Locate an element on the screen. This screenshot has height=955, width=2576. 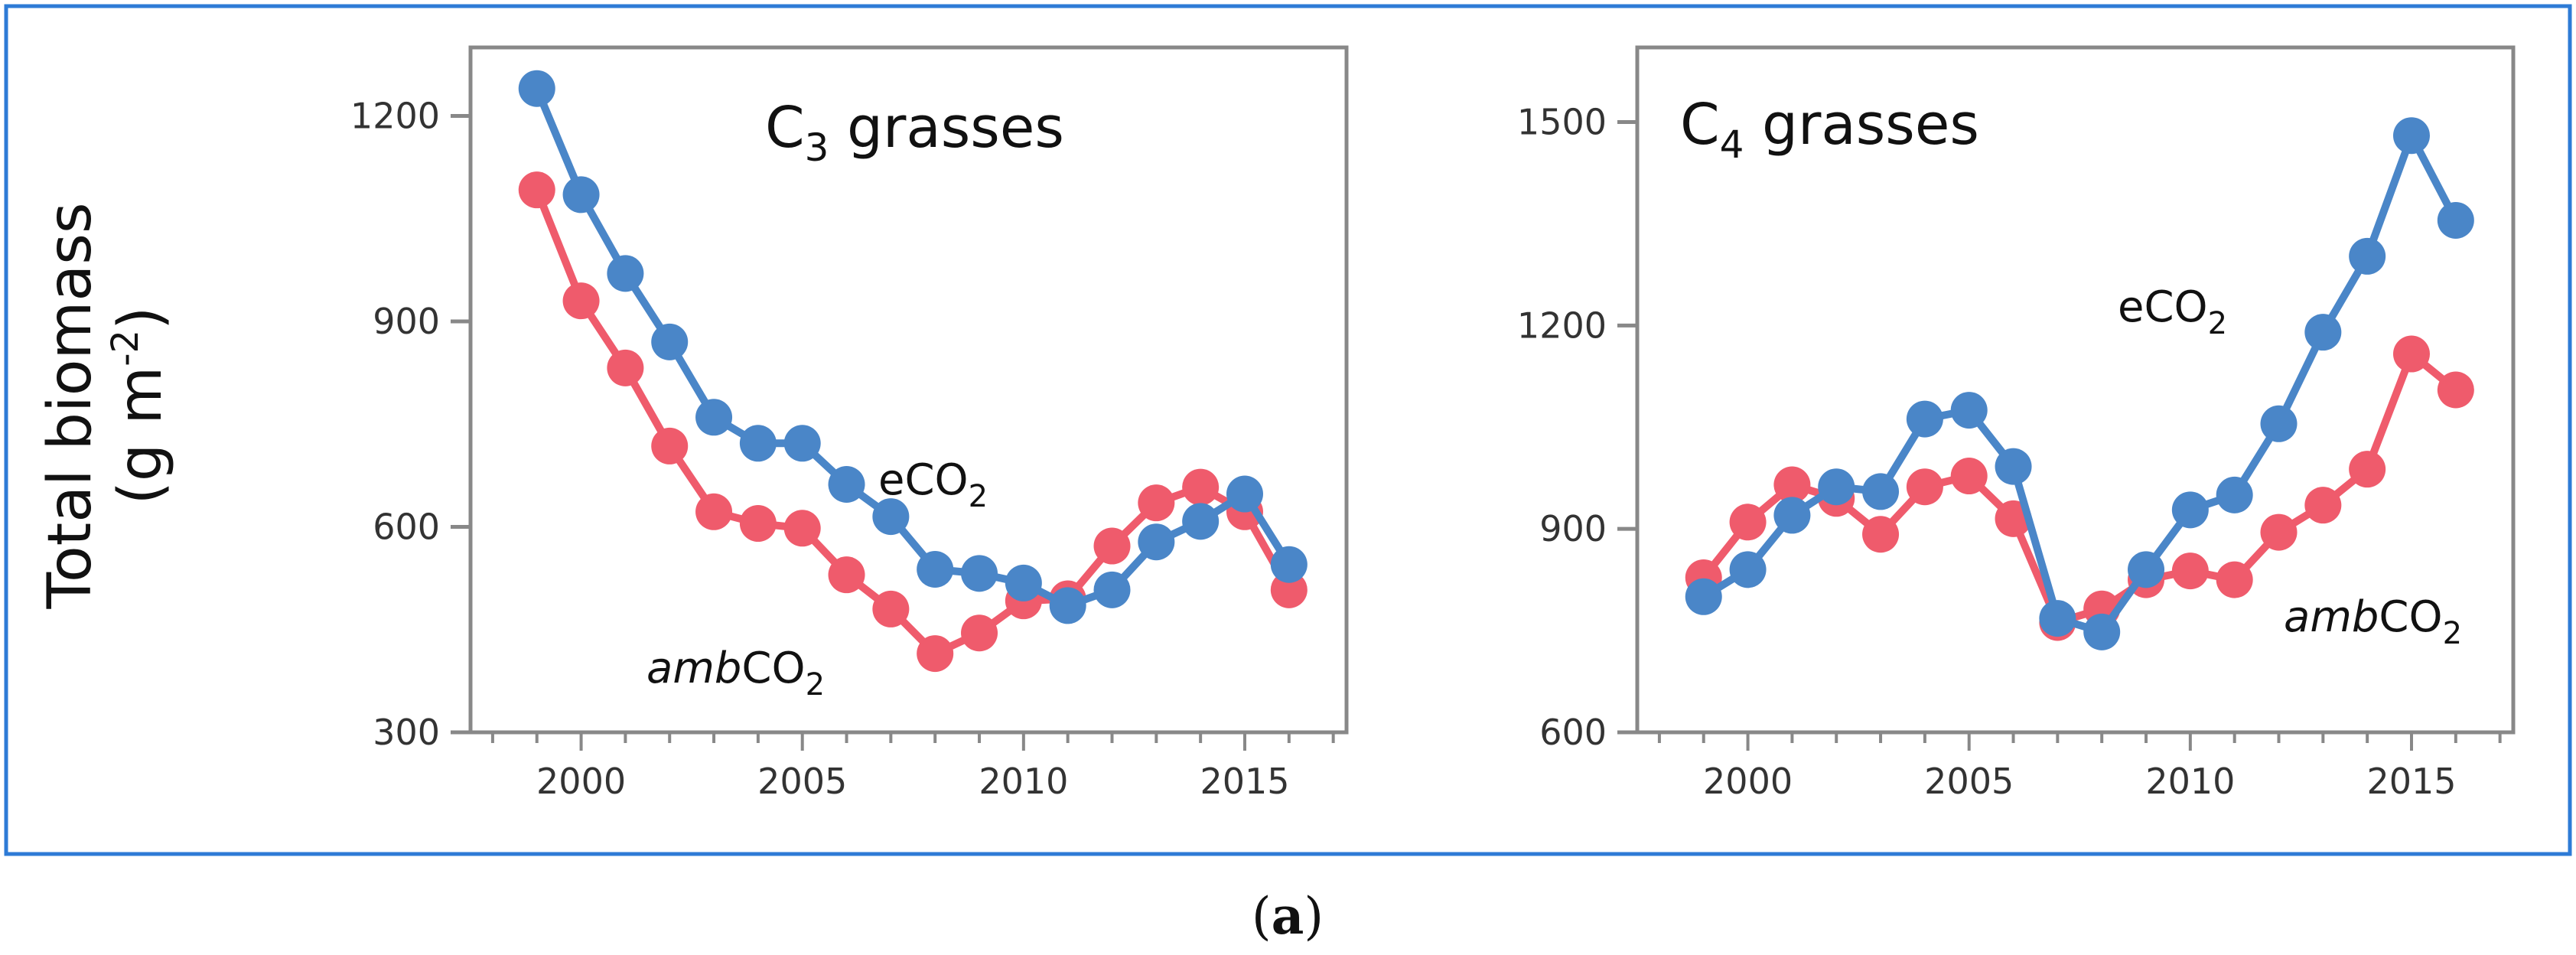
caption-close: ) is located at coordinates (1314, 916).